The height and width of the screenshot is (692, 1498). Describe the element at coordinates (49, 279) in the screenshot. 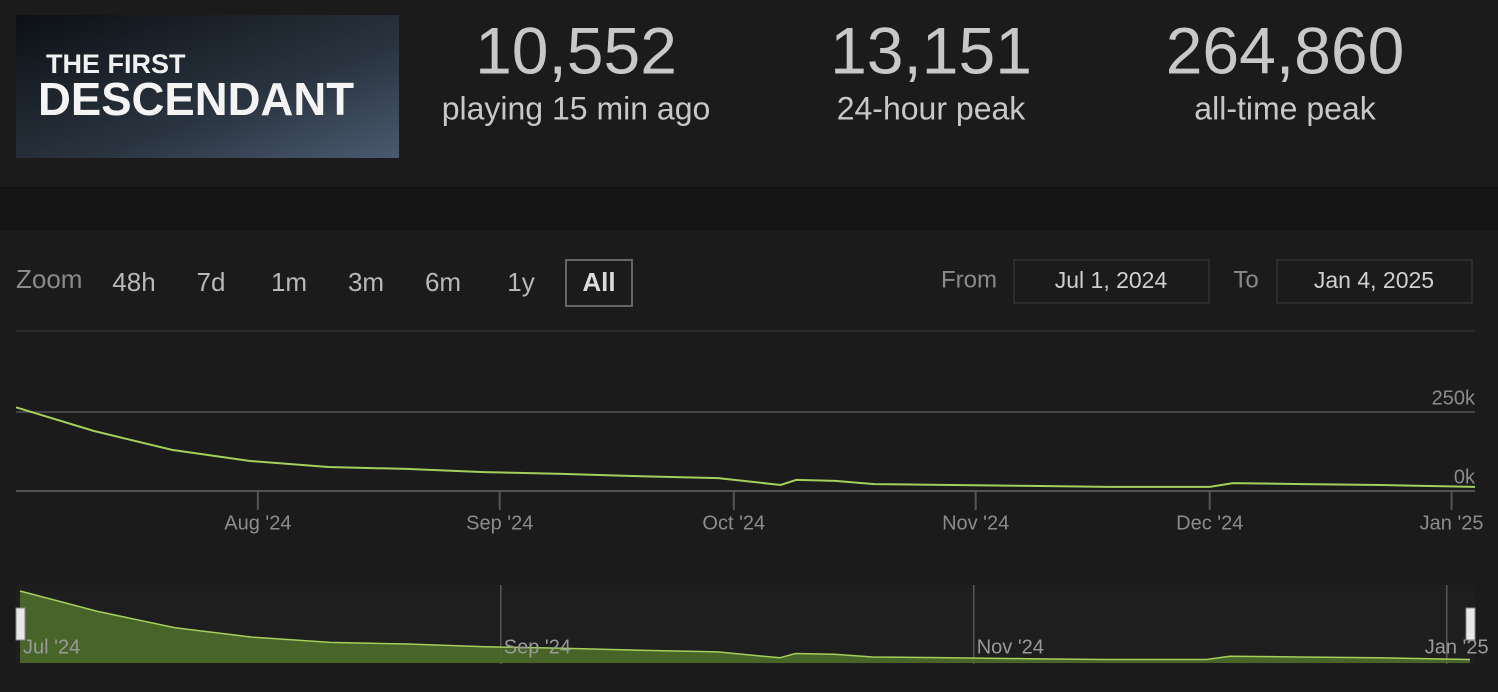

I see `zoom-label: Zoom` at that location.